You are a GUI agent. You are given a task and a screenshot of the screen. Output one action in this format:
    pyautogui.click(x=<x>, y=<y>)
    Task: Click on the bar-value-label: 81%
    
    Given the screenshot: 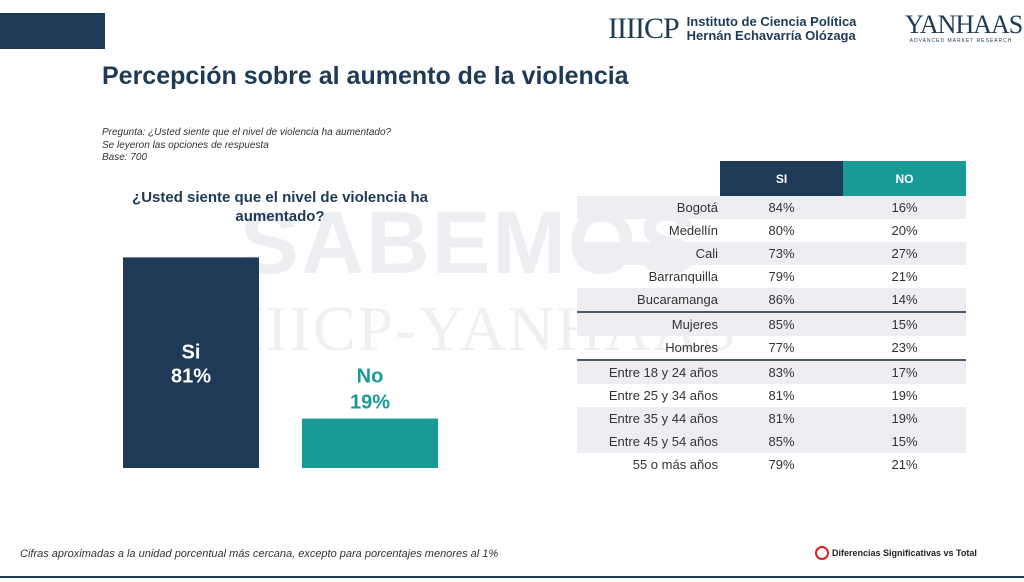 What is the action you would take?
    pyautogui.click(x=191, y=377)
    